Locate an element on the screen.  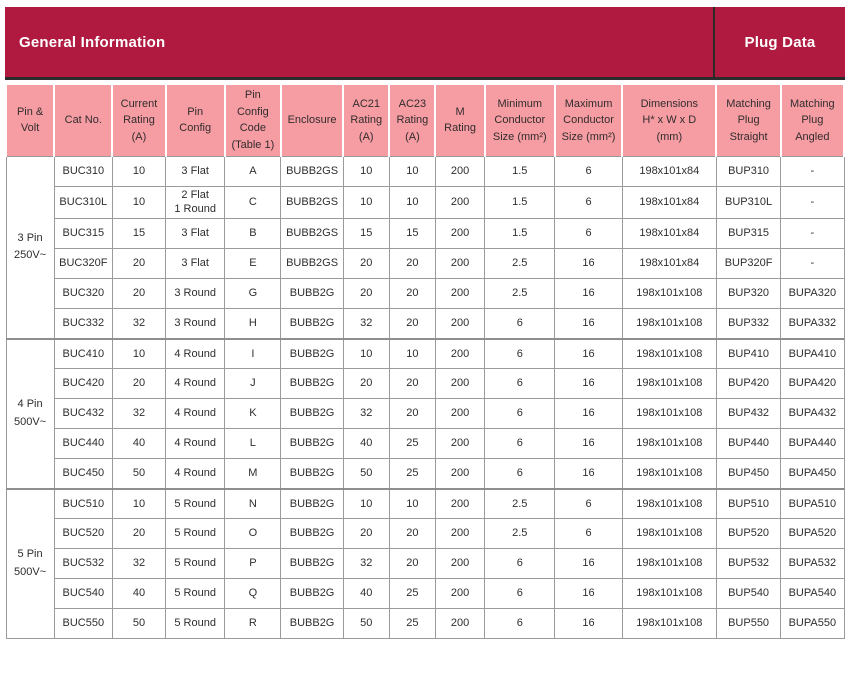
cell-pin_config_code: K is located at coordinates (253, 414).